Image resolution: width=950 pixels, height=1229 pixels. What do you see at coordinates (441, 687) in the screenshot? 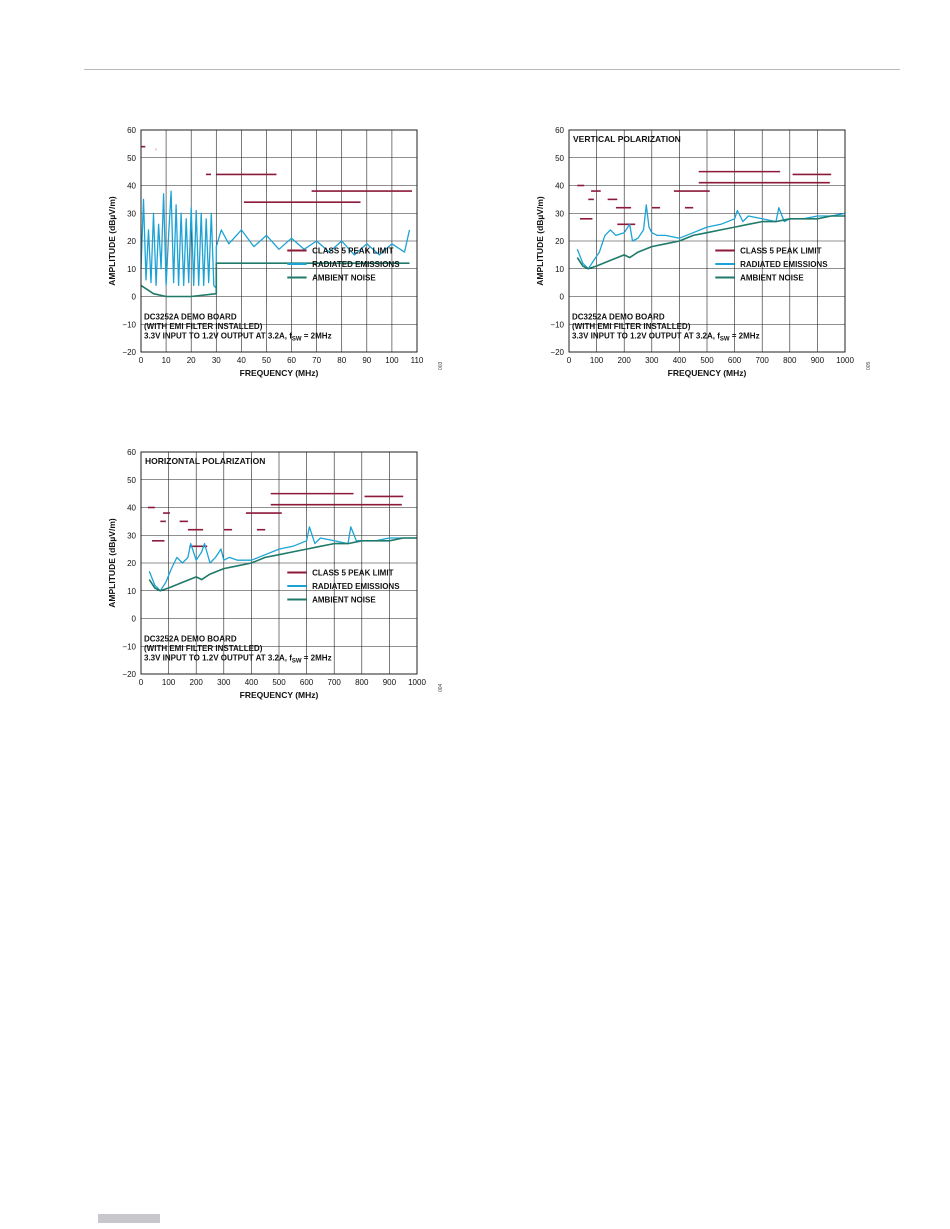
I see `figure-number: 004` at bounding box center [441, 687].